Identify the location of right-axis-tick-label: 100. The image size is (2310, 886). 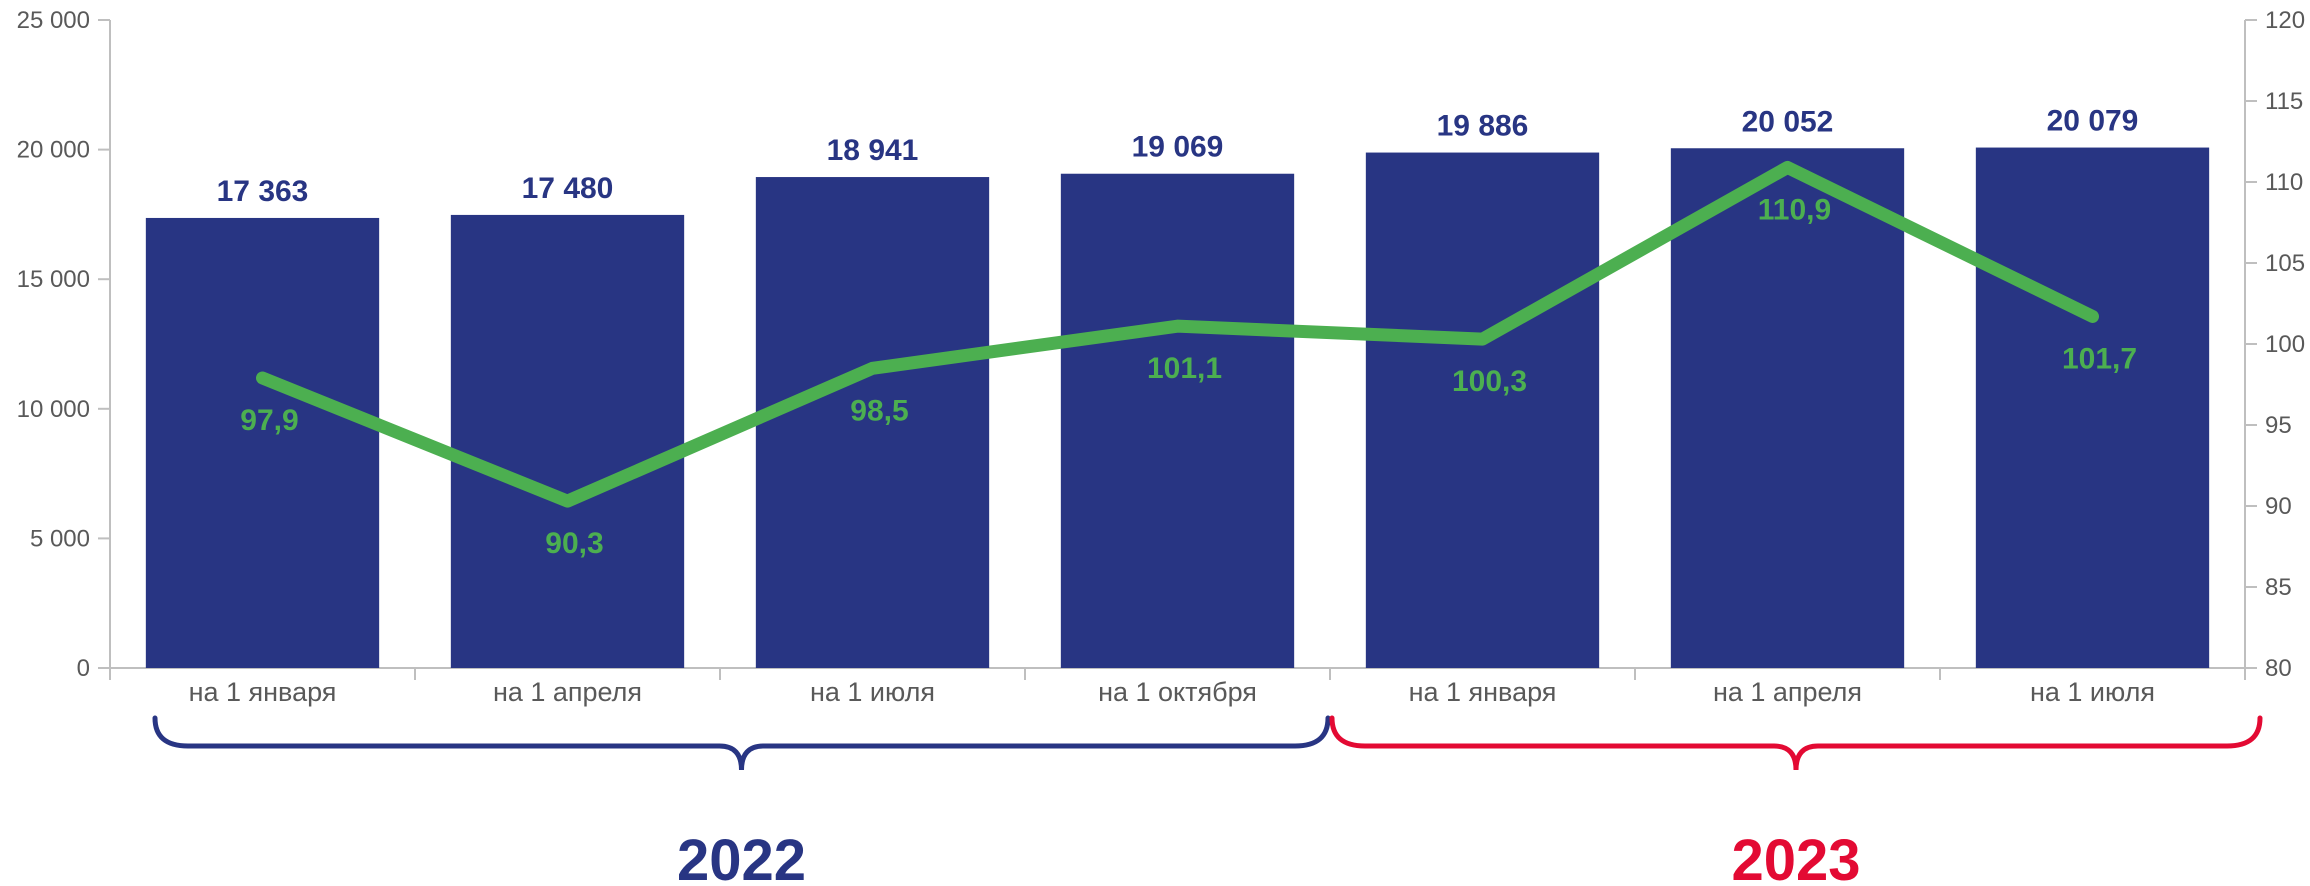
(2285, 344).